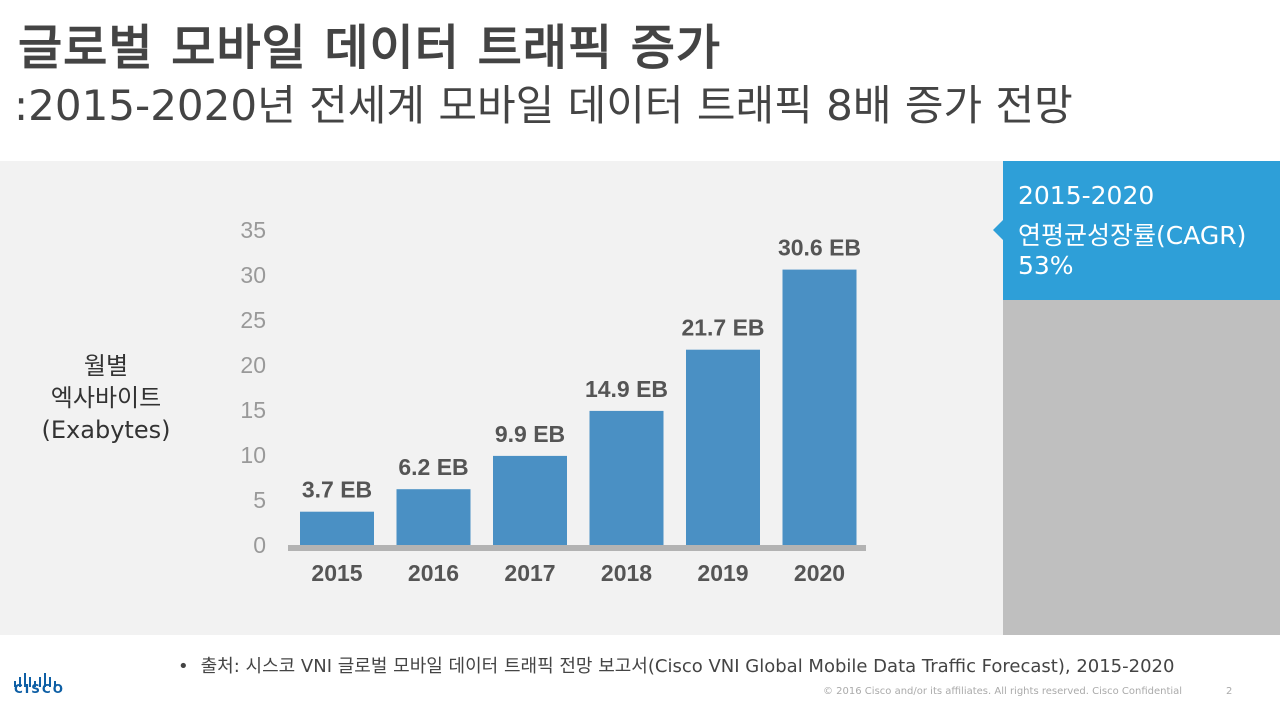  Describe the element at coordinates (819, 407) in the screenshot. I see `bar-2020` at that location.